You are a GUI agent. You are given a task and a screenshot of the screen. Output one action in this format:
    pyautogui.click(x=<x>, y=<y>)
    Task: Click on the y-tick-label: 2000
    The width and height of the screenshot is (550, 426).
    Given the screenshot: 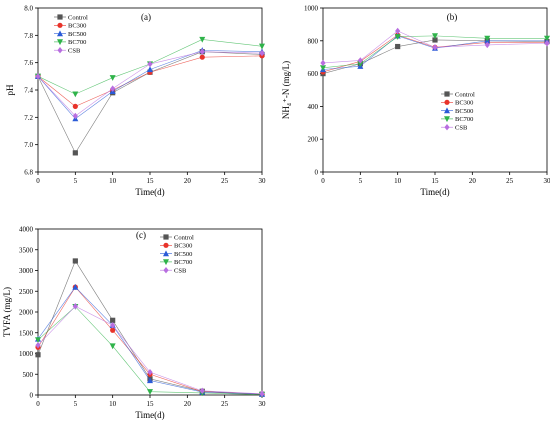 What is the action you would take?
    pyautogui.click(x=26, y=313)
    